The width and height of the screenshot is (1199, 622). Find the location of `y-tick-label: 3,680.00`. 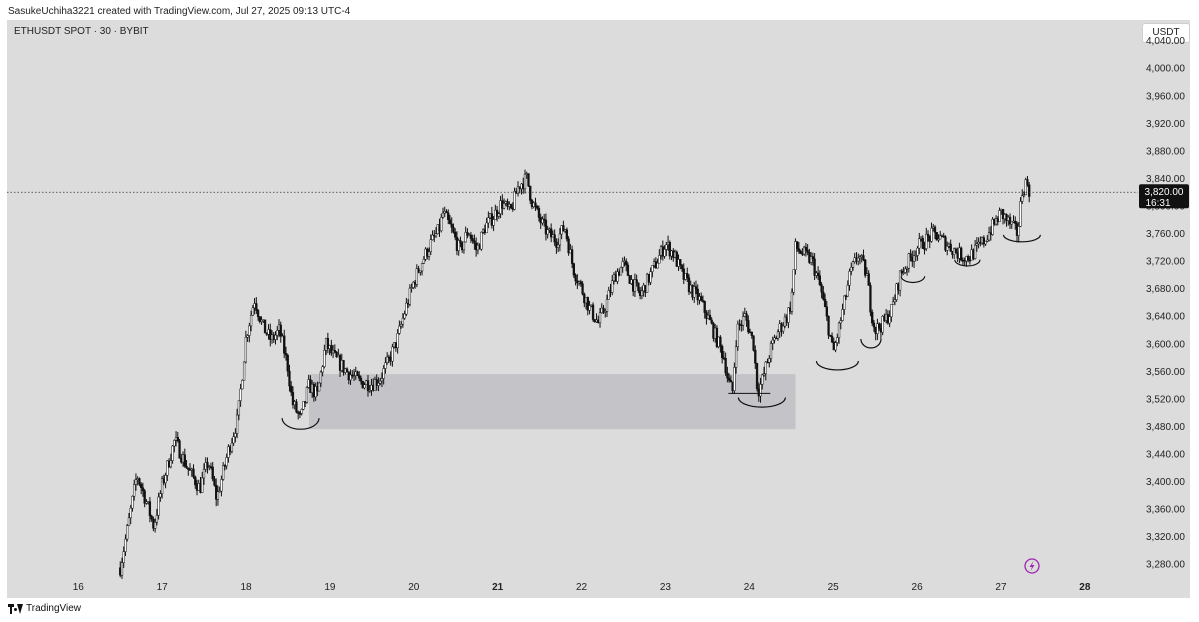

y-tick-label: 3,680.00 is located at coordinates (1165, 289).